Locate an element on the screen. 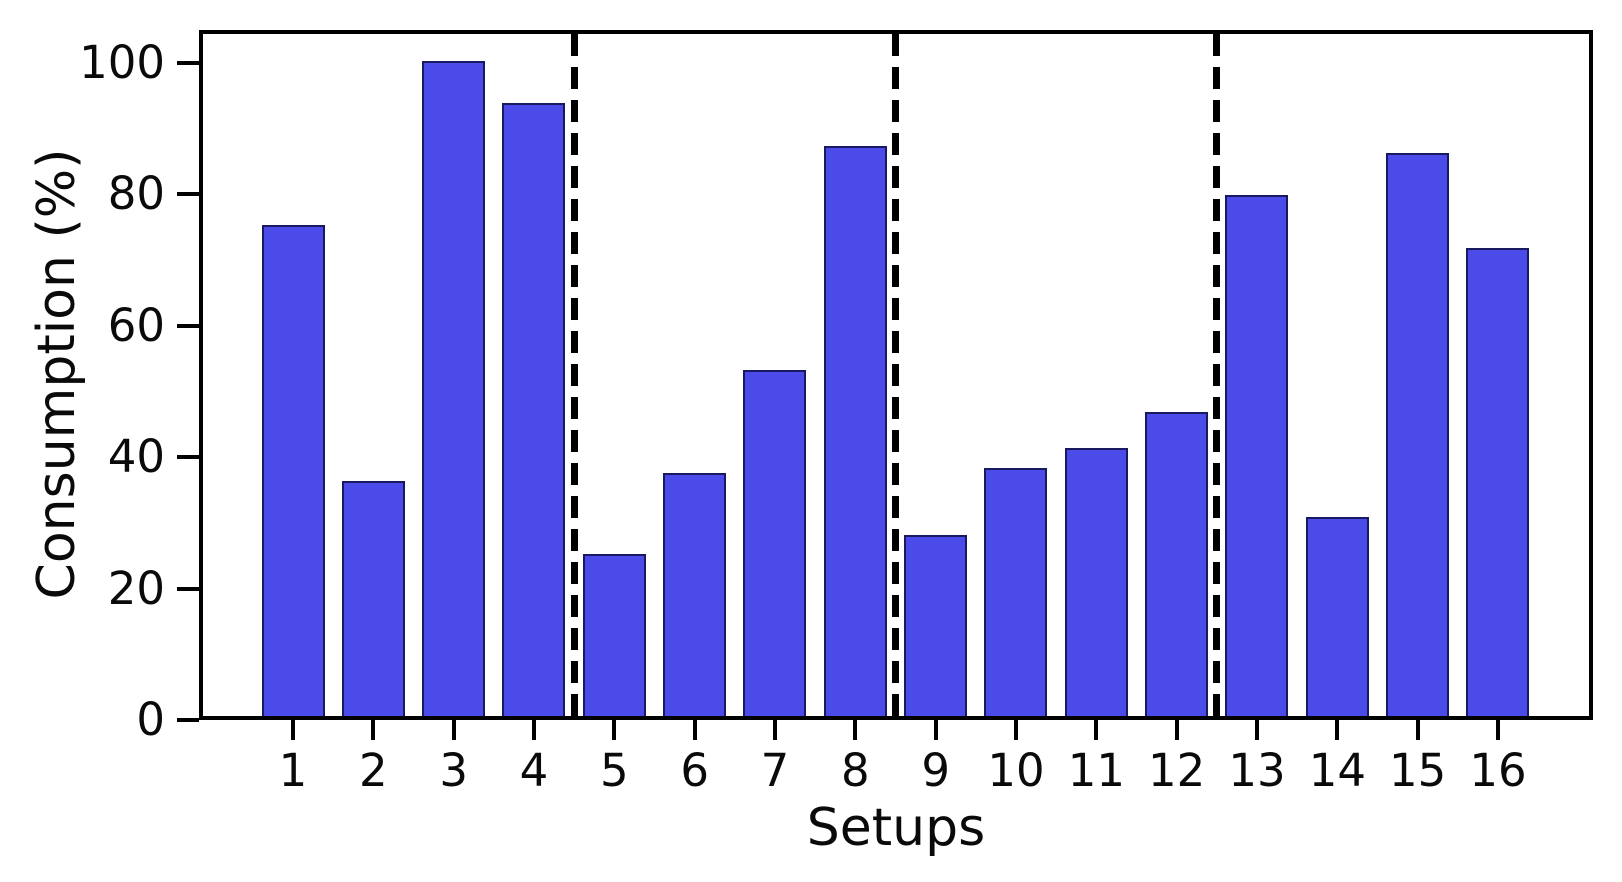 This screenshot has height=882, width=1622. x-tick-label-1: 1 is located at coordinates (293, 770).